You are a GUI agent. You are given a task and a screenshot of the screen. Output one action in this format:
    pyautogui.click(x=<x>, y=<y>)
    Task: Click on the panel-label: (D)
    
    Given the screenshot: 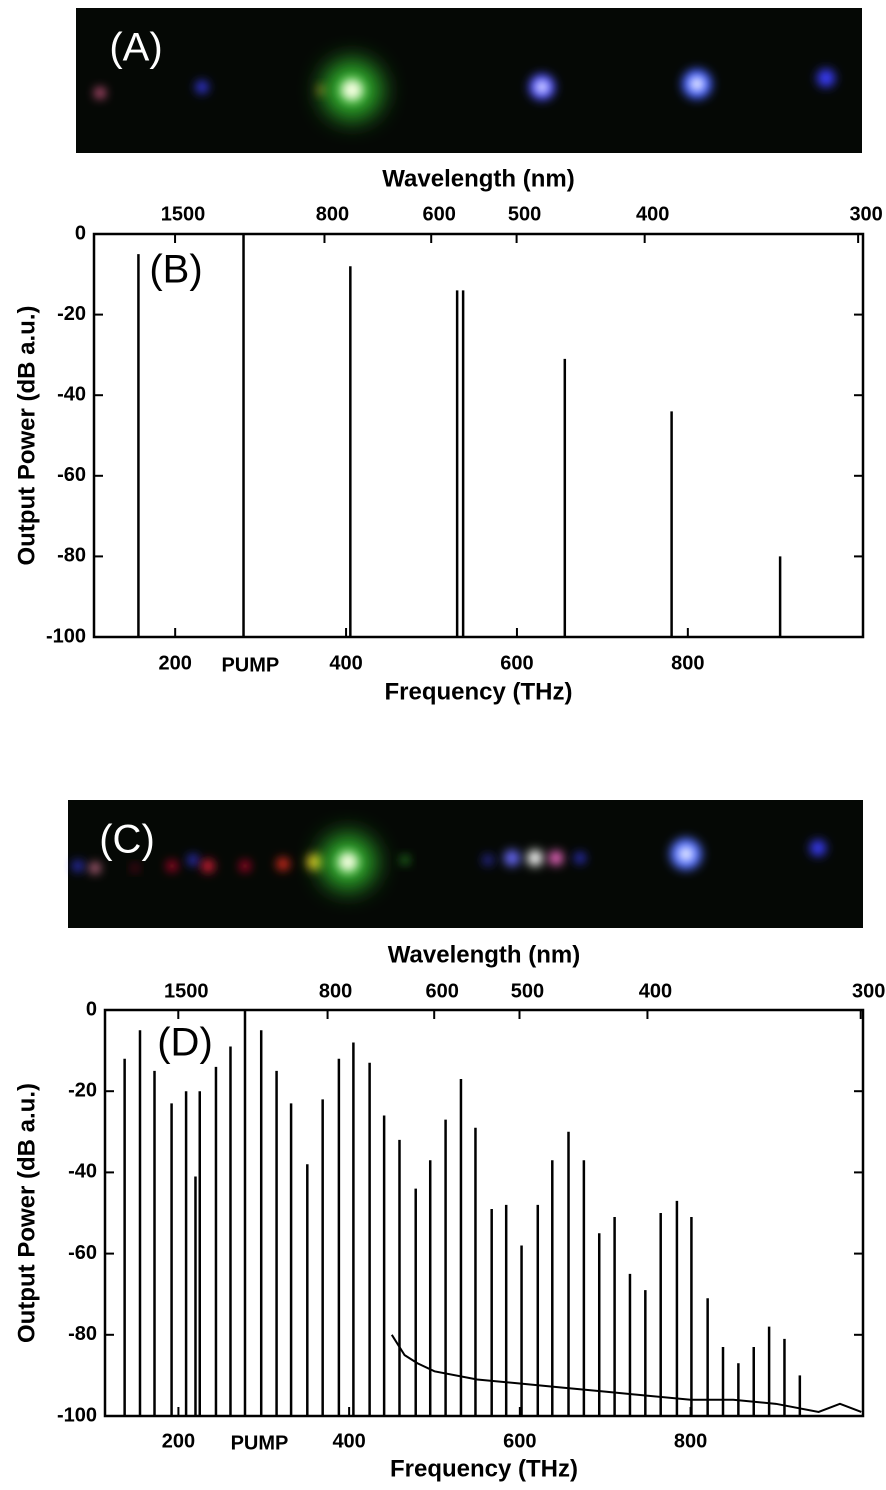 What is the action you would take?
    pyautogui.click(x=185, y=1043)
    